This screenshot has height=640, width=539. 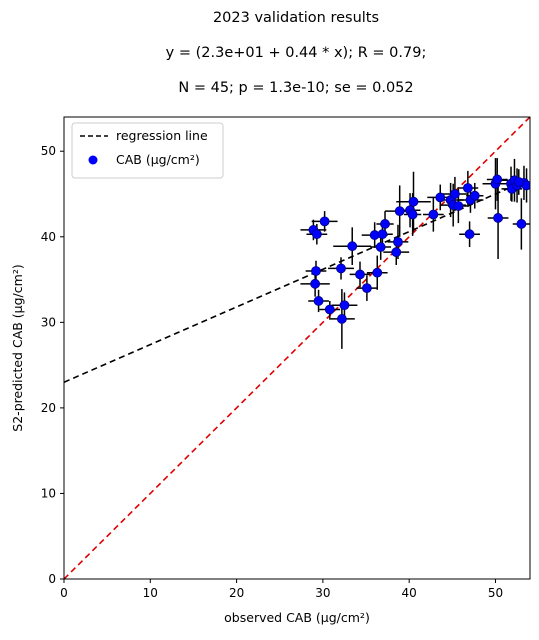 I want to click on legend-box, so click(x=147, y=150).